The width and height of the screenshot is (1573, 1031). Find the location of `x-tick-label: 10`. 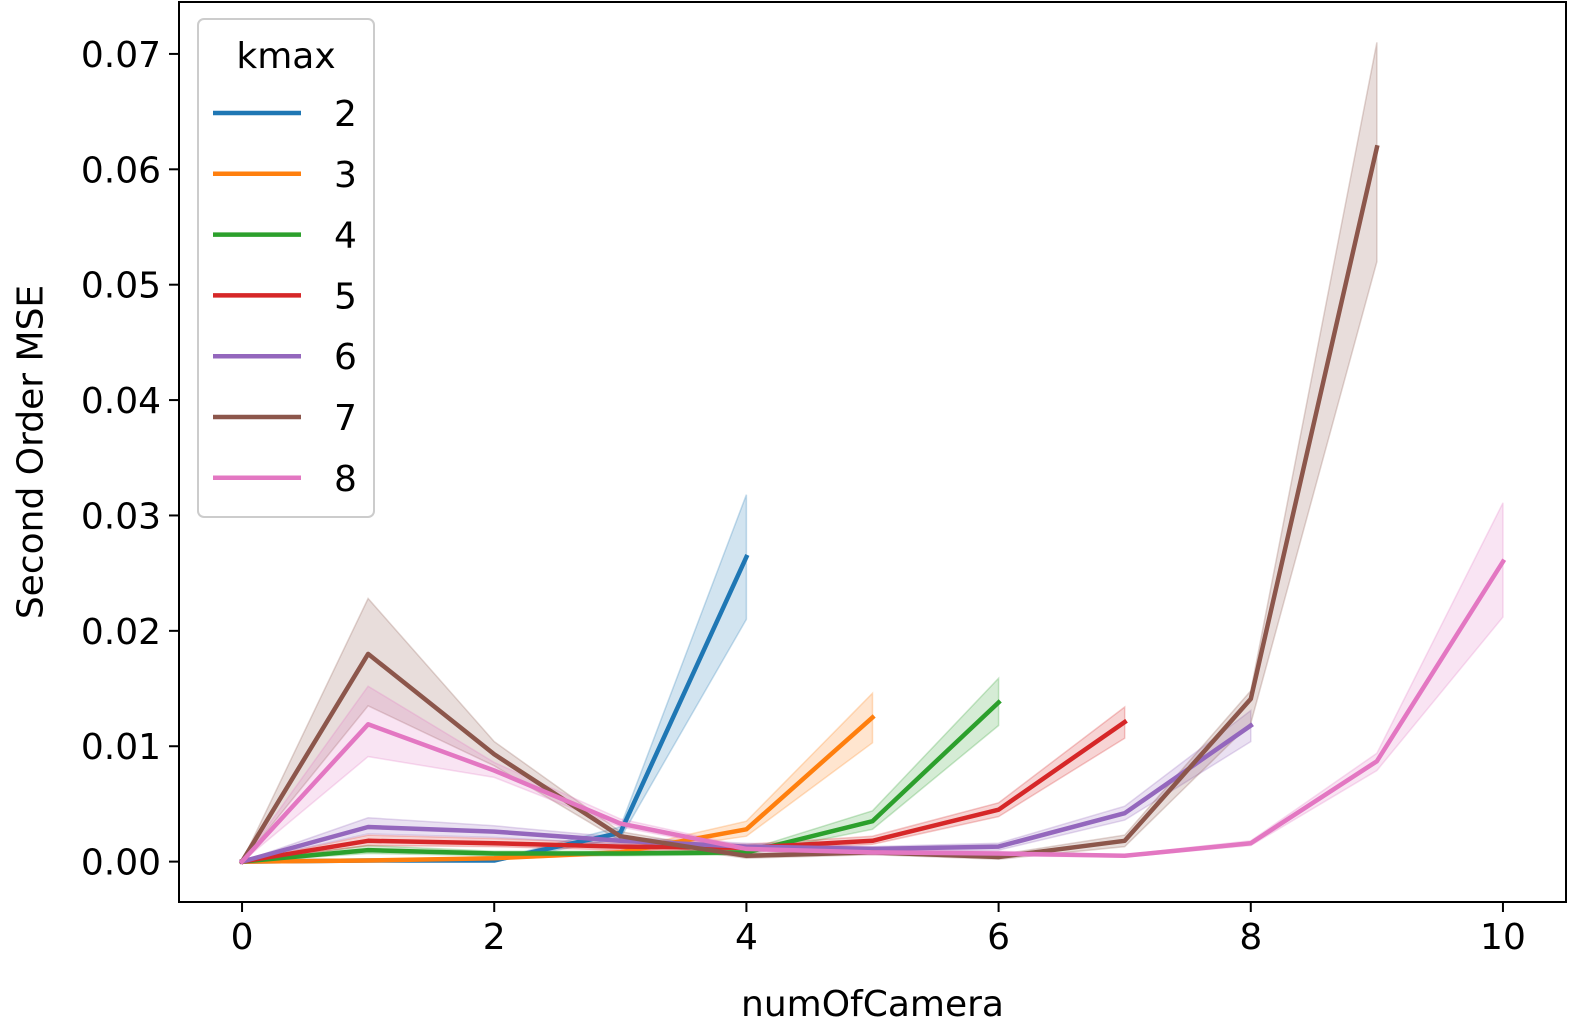

x-tick-label: 10 is located at coordinates (1503, 937).